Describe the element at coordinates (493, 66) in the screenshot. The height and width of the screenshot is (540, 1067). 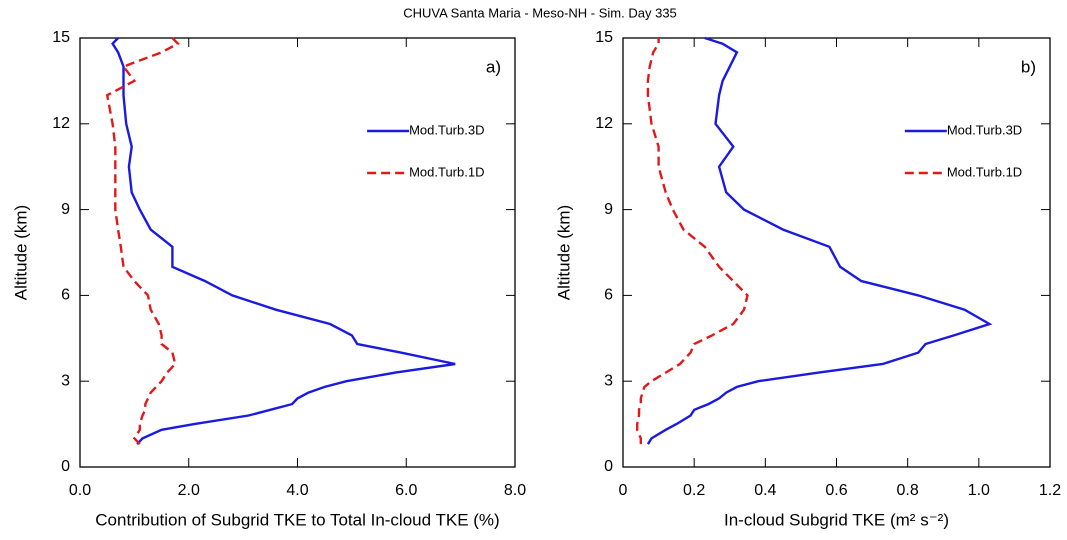
I see `panel-label: a)` at that location.